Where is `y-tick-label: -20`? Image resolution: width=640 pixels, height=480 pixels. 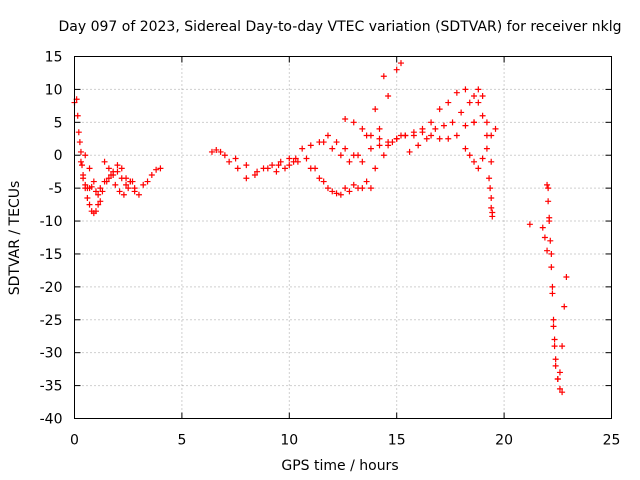
y-tick-label: -20 is located at coordinates (51, 288).